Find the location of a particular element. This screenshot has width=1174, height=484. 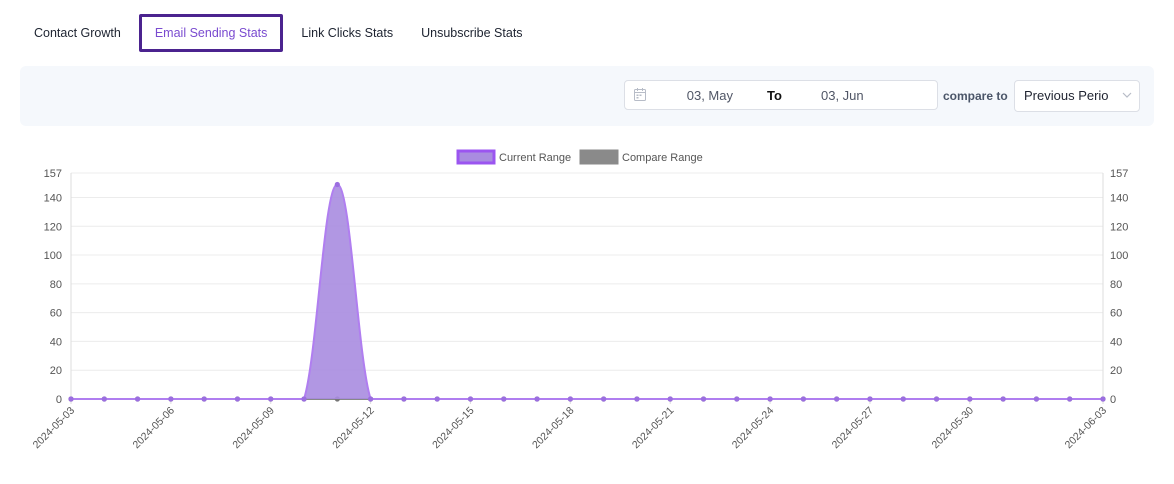

y-tick-label-left: 60 is located at coordinates (56, 314).